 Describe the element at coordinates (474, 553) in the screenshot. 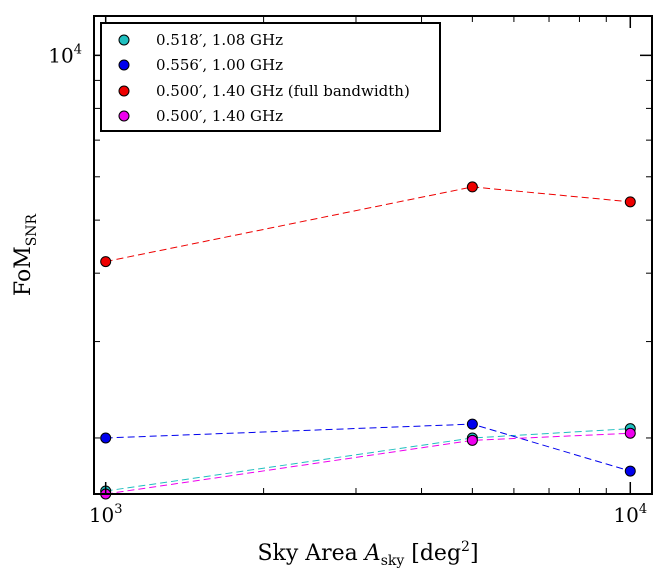

I see `x-axis-label-close: ]` at that location.